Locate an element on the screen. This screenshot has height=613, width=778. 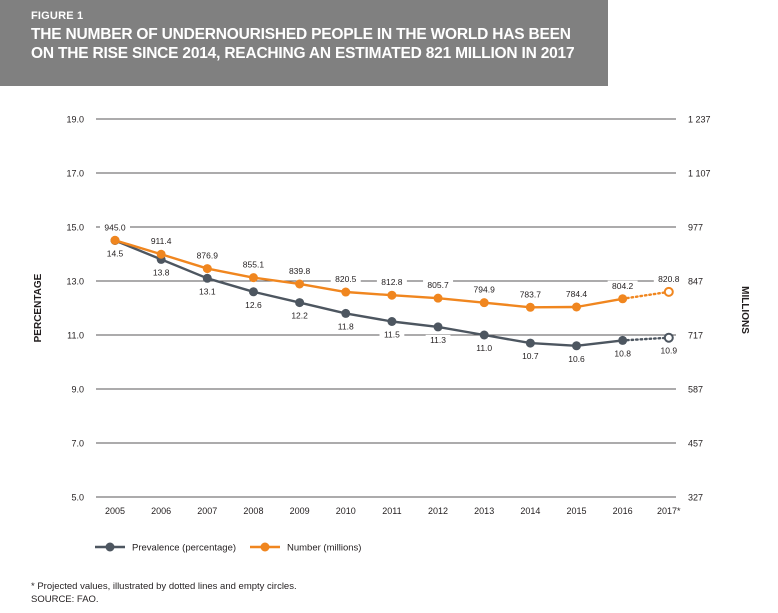
number-data-label: 804.2 is located at coordinates (623, 286).